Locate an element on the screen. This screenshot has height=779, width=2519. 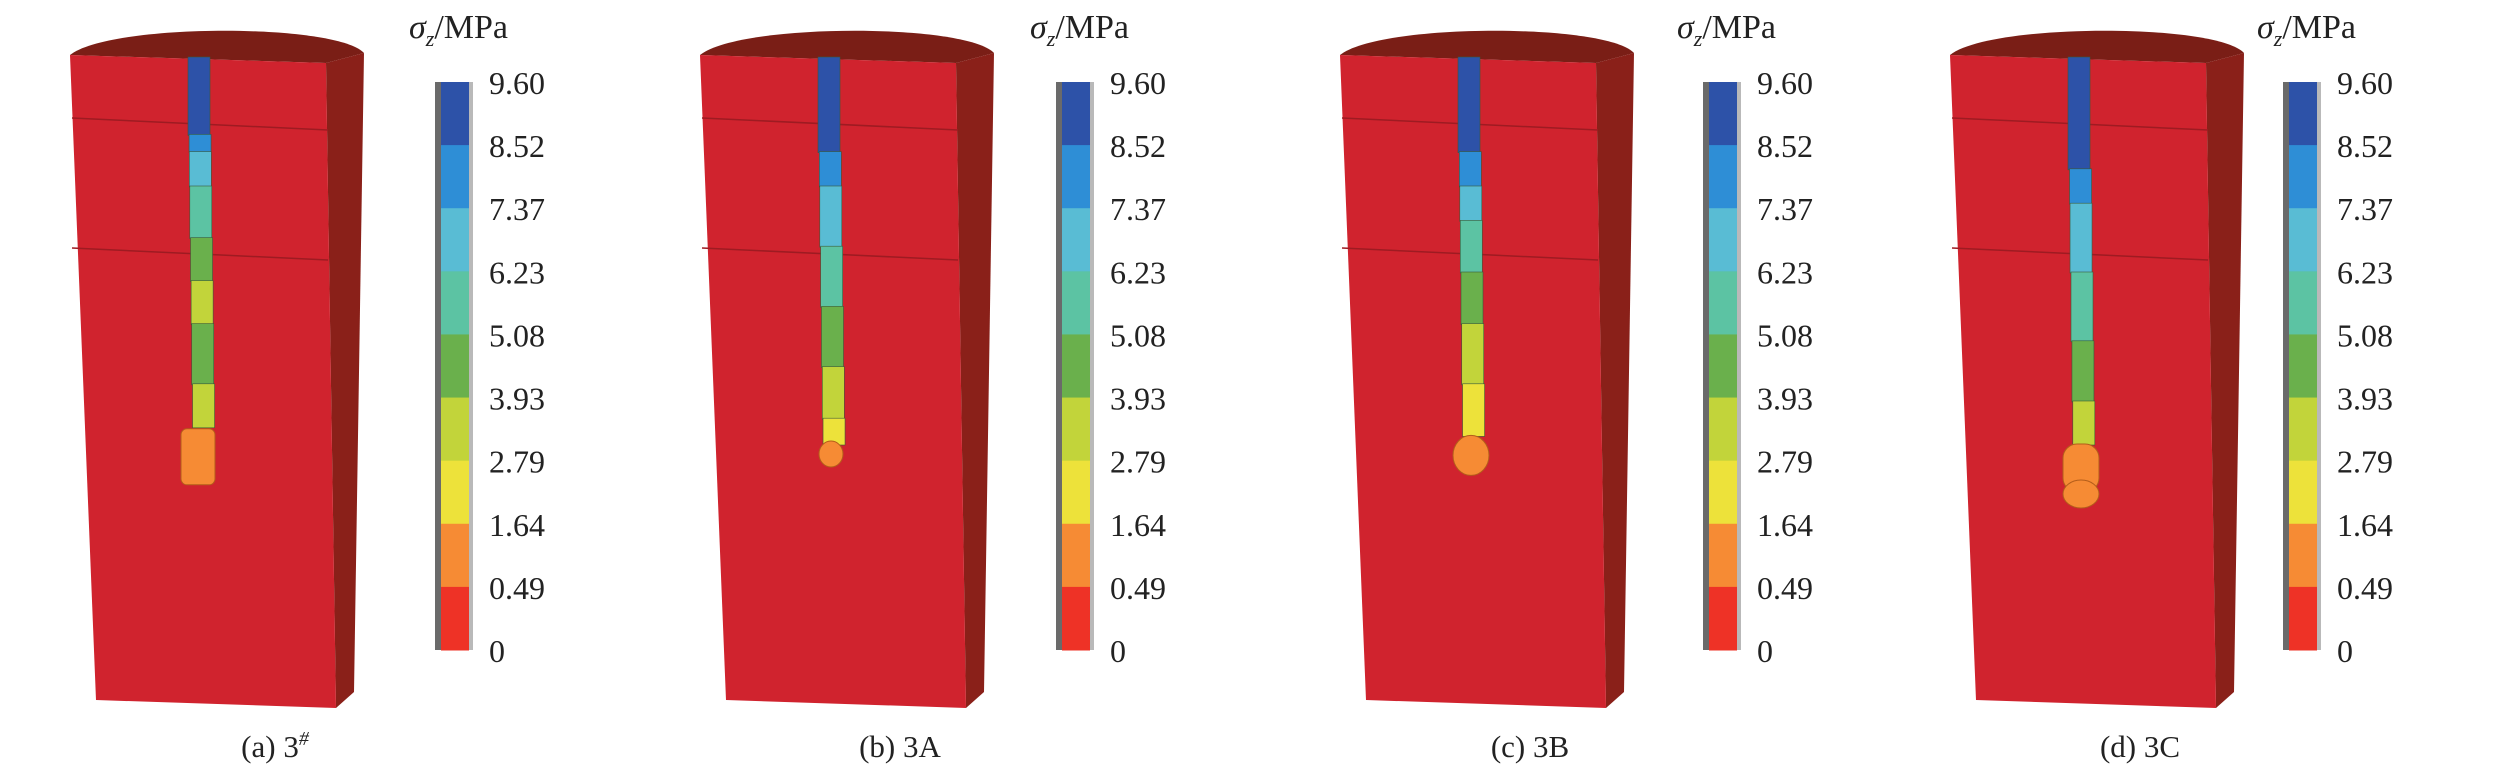
panel-caption: (d) 3C is located at coordinates (2140, 746).